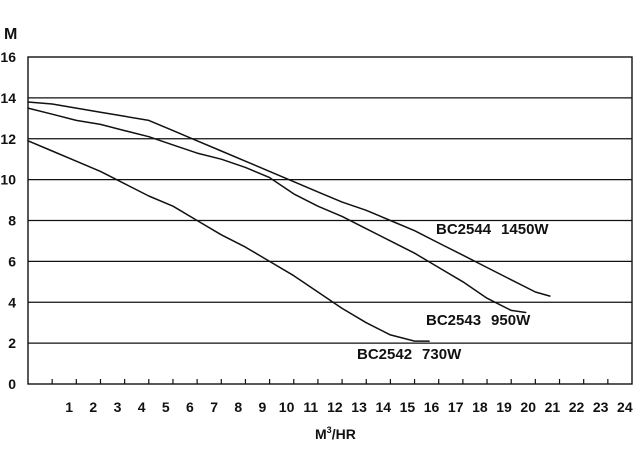 The width and height of the screenshot is (640, 472). Describe the element at coordinates (504, 407) in the screenshot. I see `x-tick-label: 19` at that location.